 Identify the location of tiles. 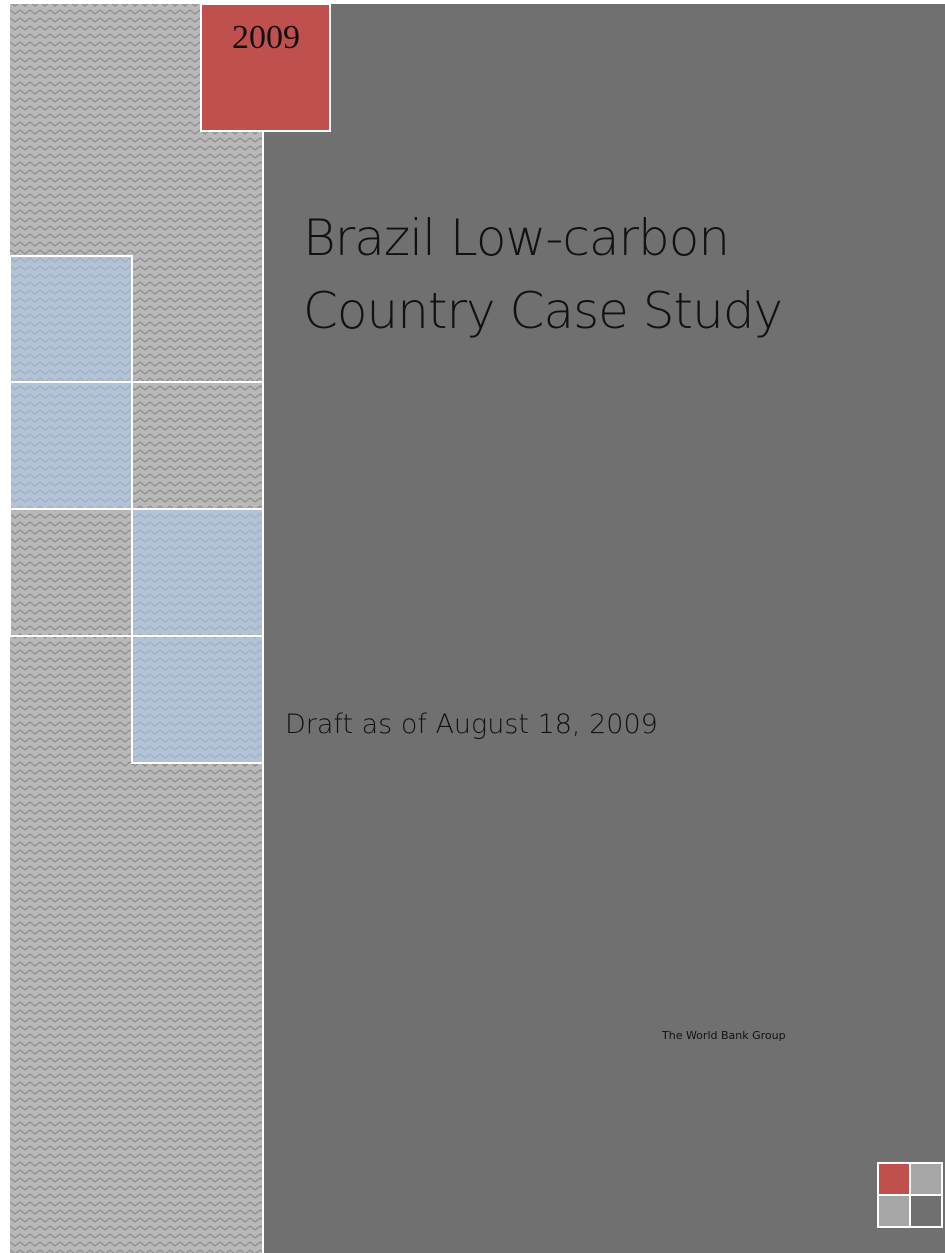
(136, 509).